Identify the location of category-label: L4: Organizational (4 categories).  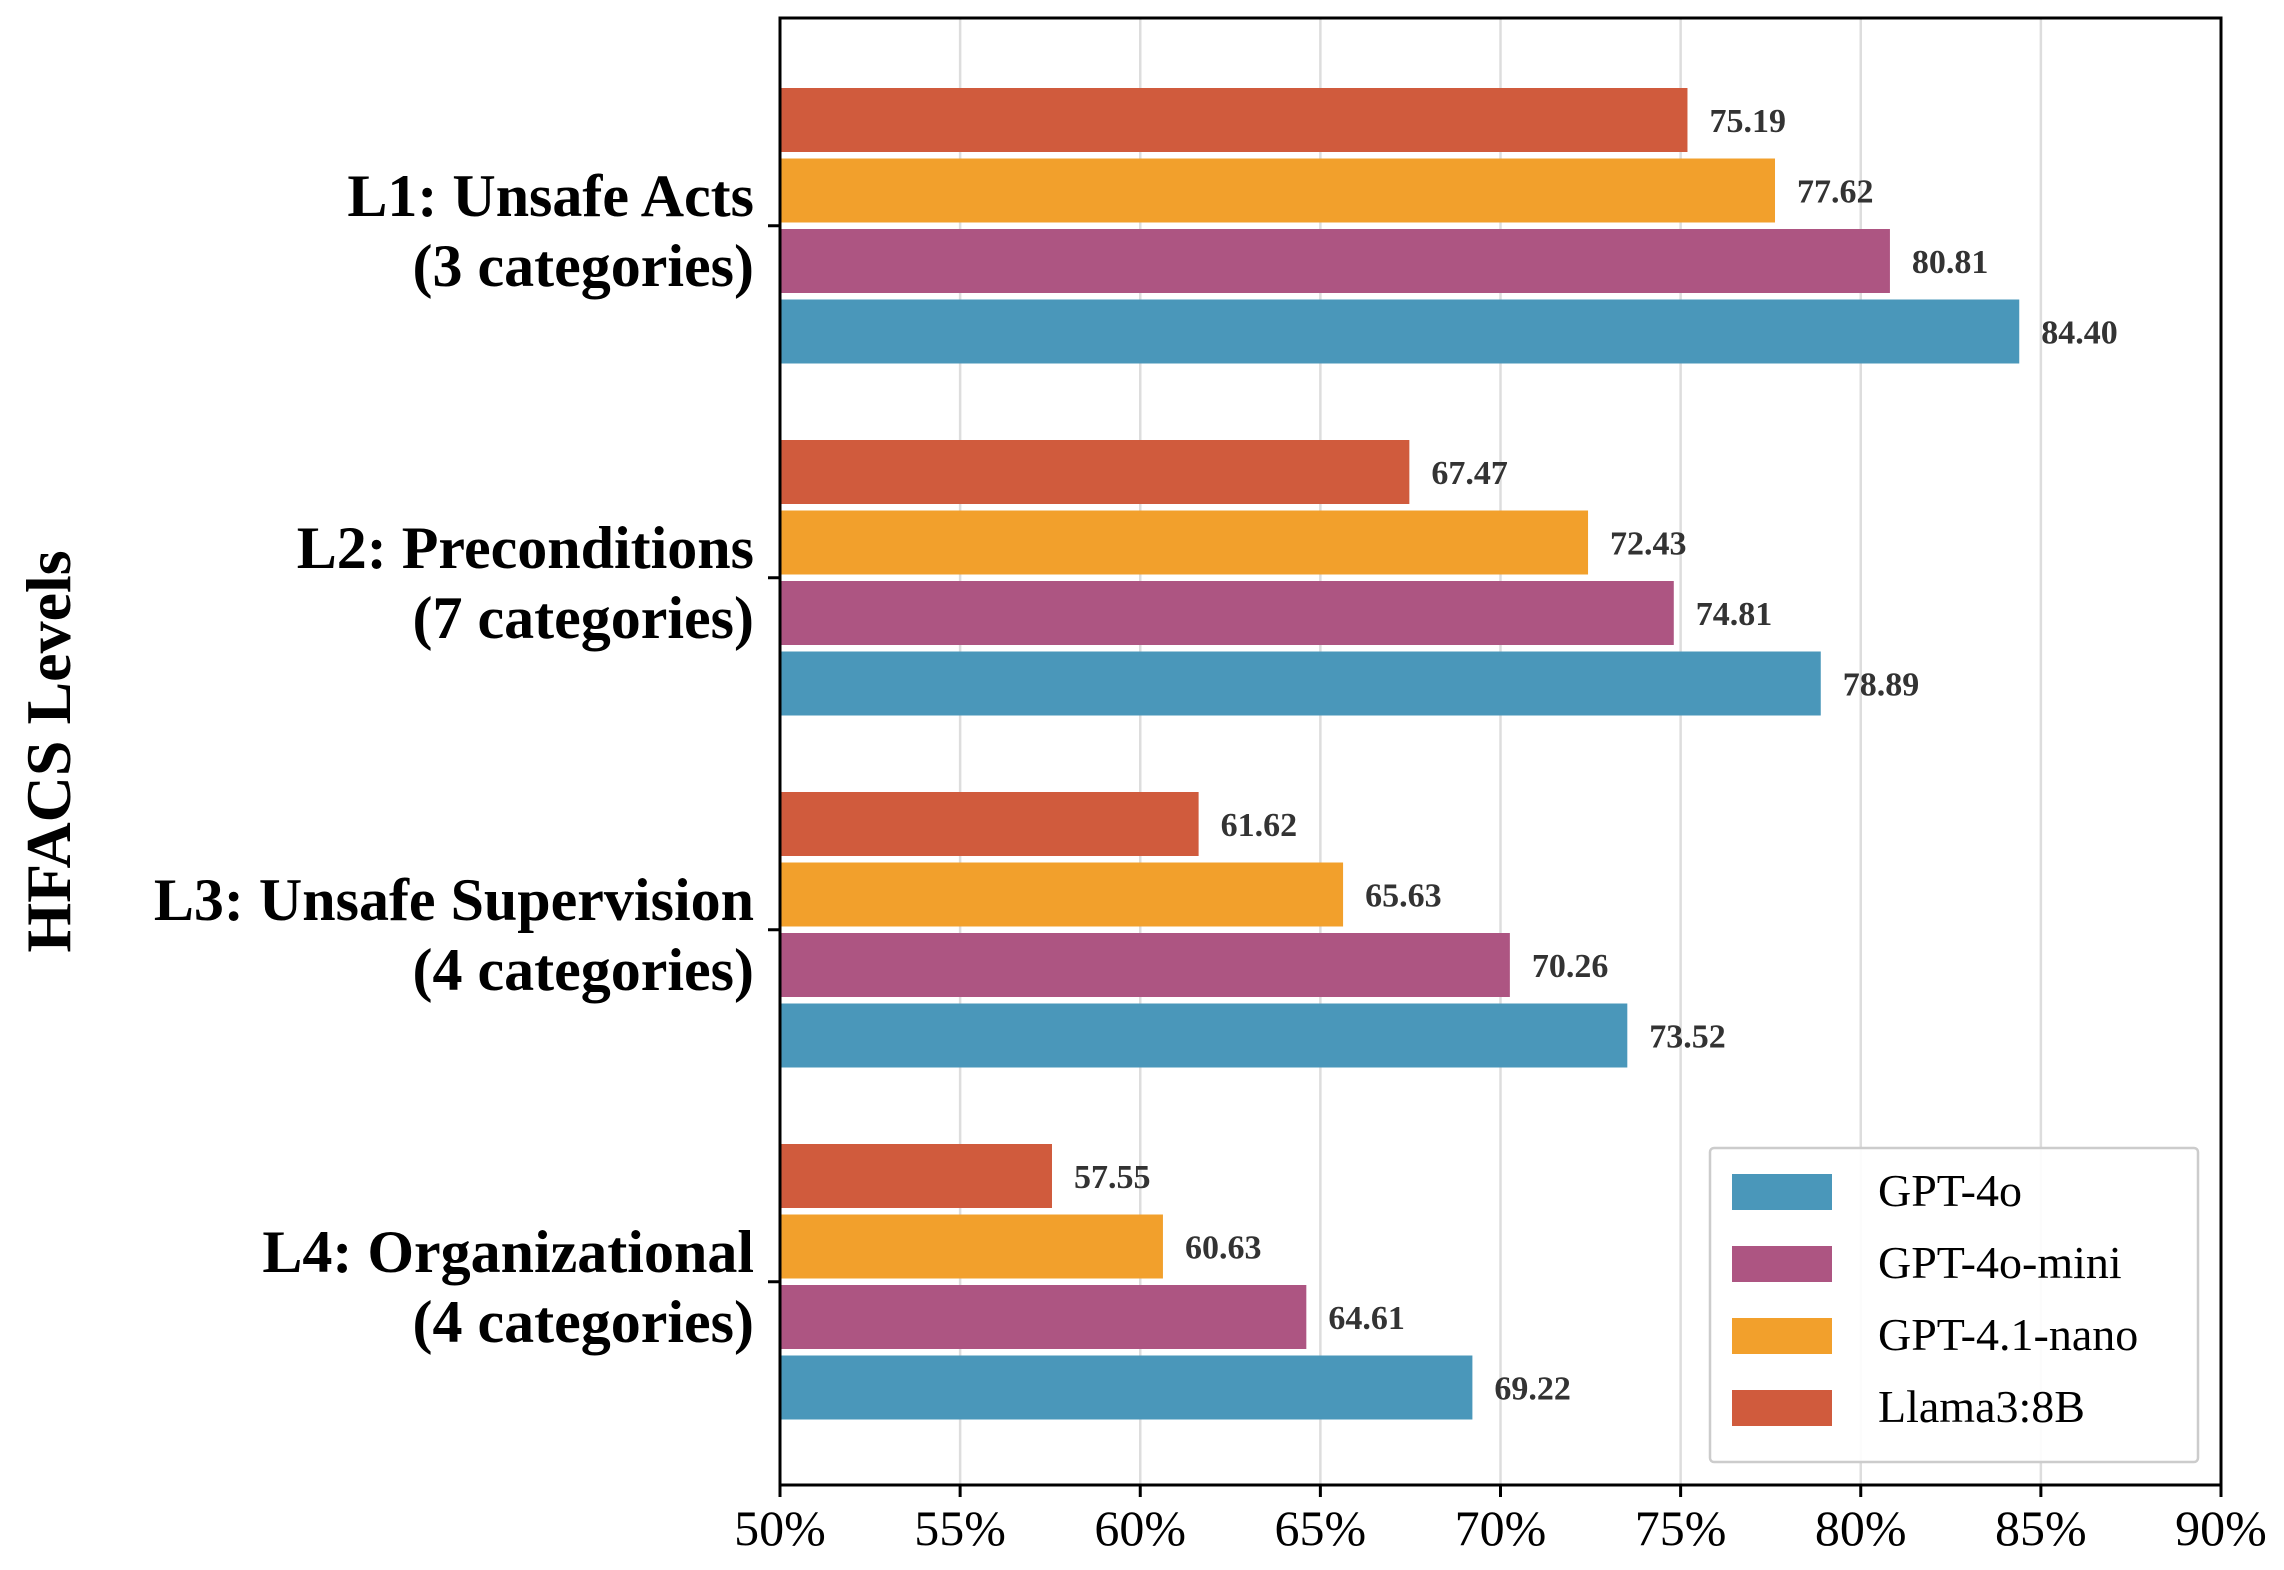
(508, 1287).